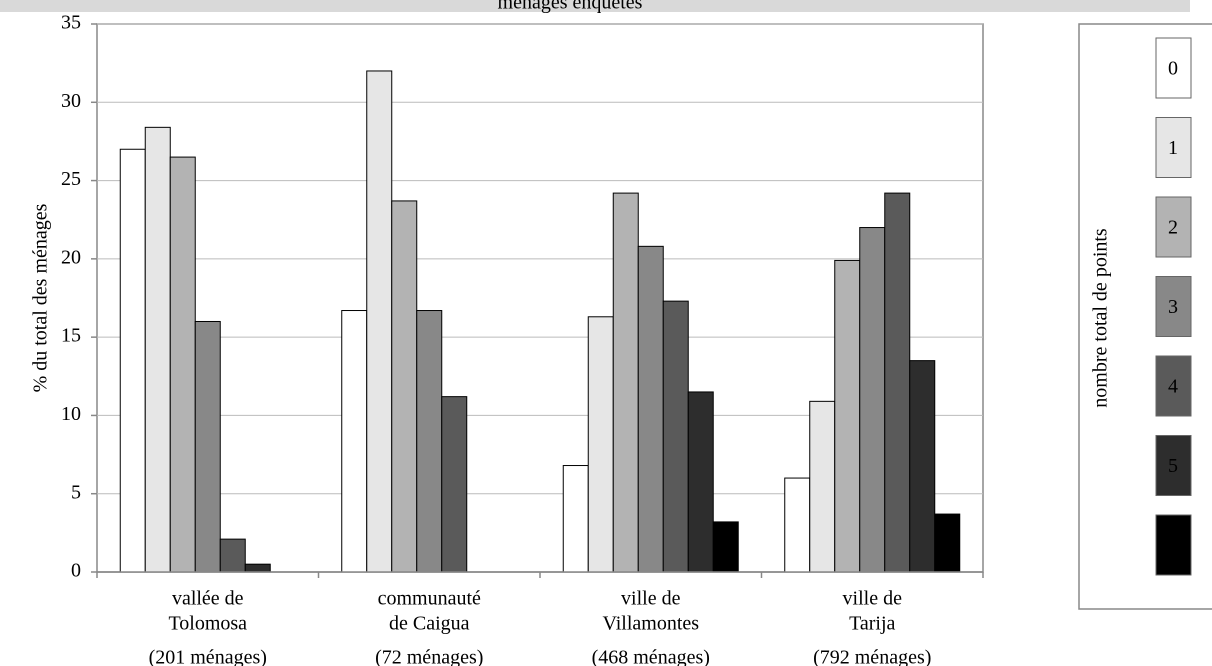 The image size is (1212, 666). What do you see at coordinates (71, 23) in the screenshot?
I see `y-tick-label: 35` at bounding box center [71, 23].